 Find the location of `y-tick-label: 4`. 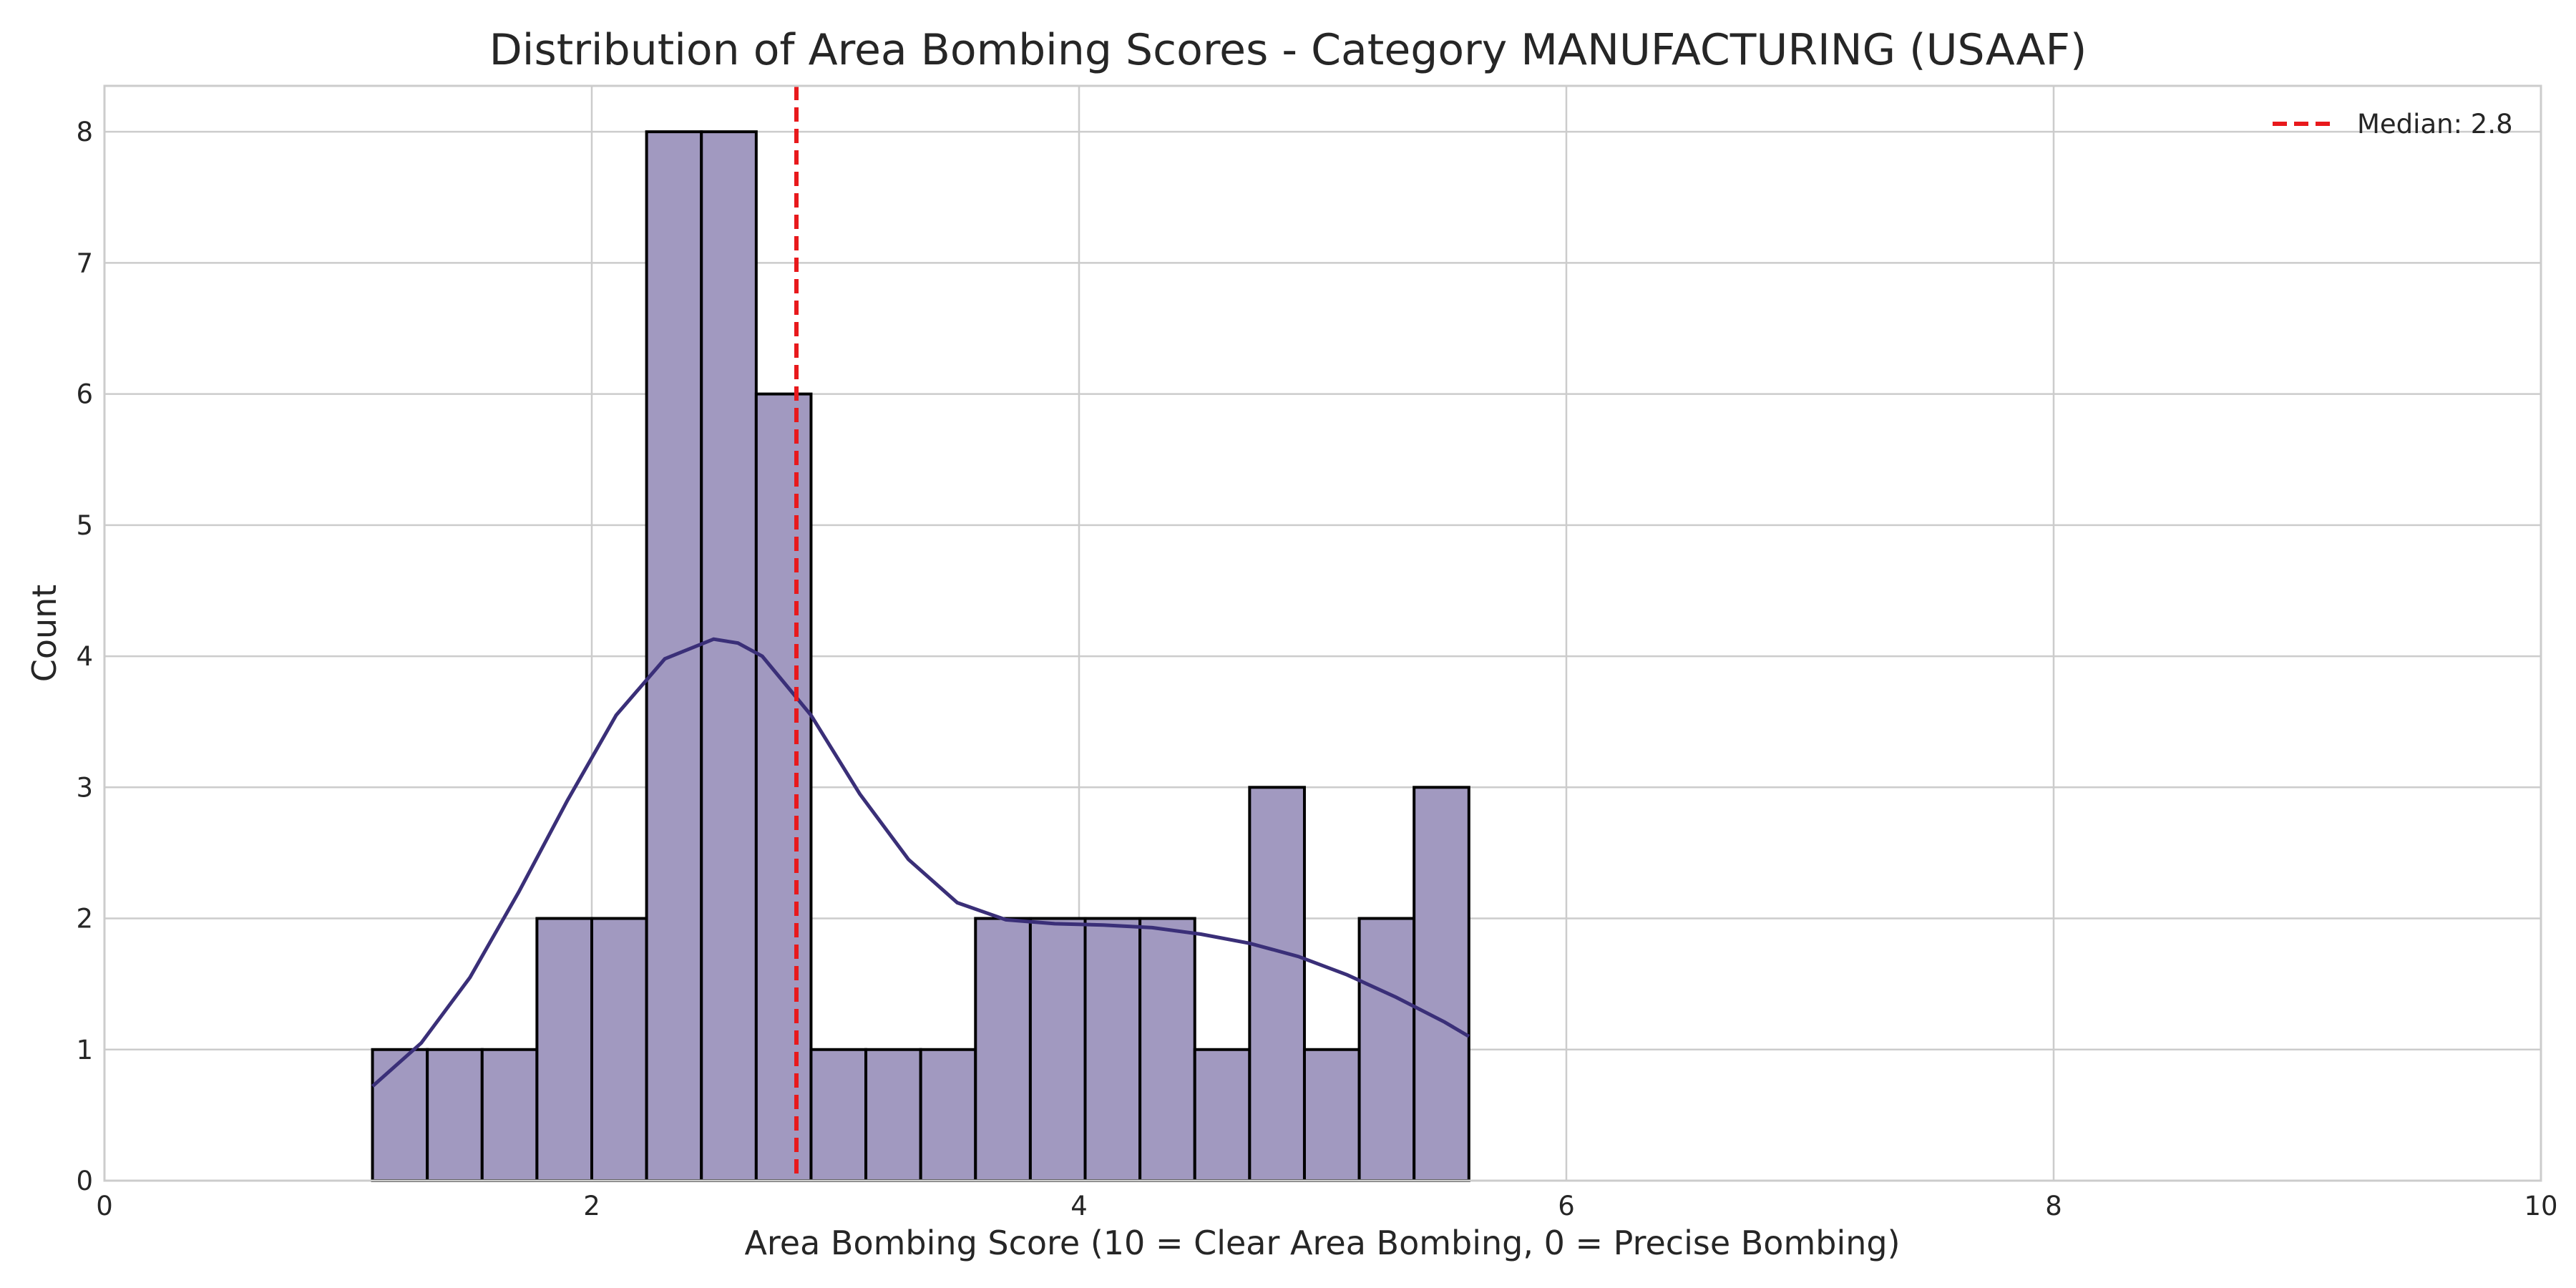

y-tick-label: 4 is located at coordinates (84, 656).